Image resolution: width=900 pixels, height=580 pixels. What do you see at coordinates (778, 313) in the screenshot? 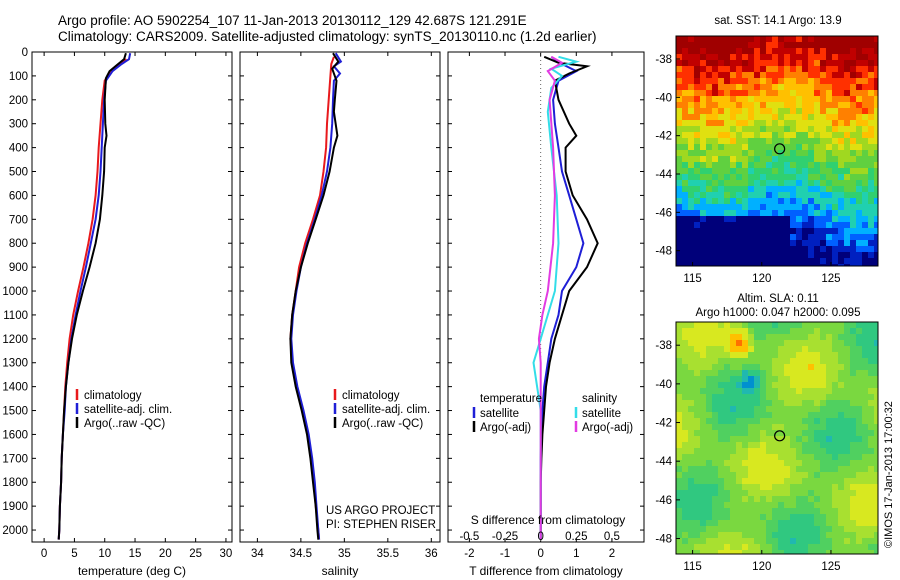
I see `sla-map-title-line2: Argo h1000: 0.047 h2000: 0.095` at bounding box center [778, 313].